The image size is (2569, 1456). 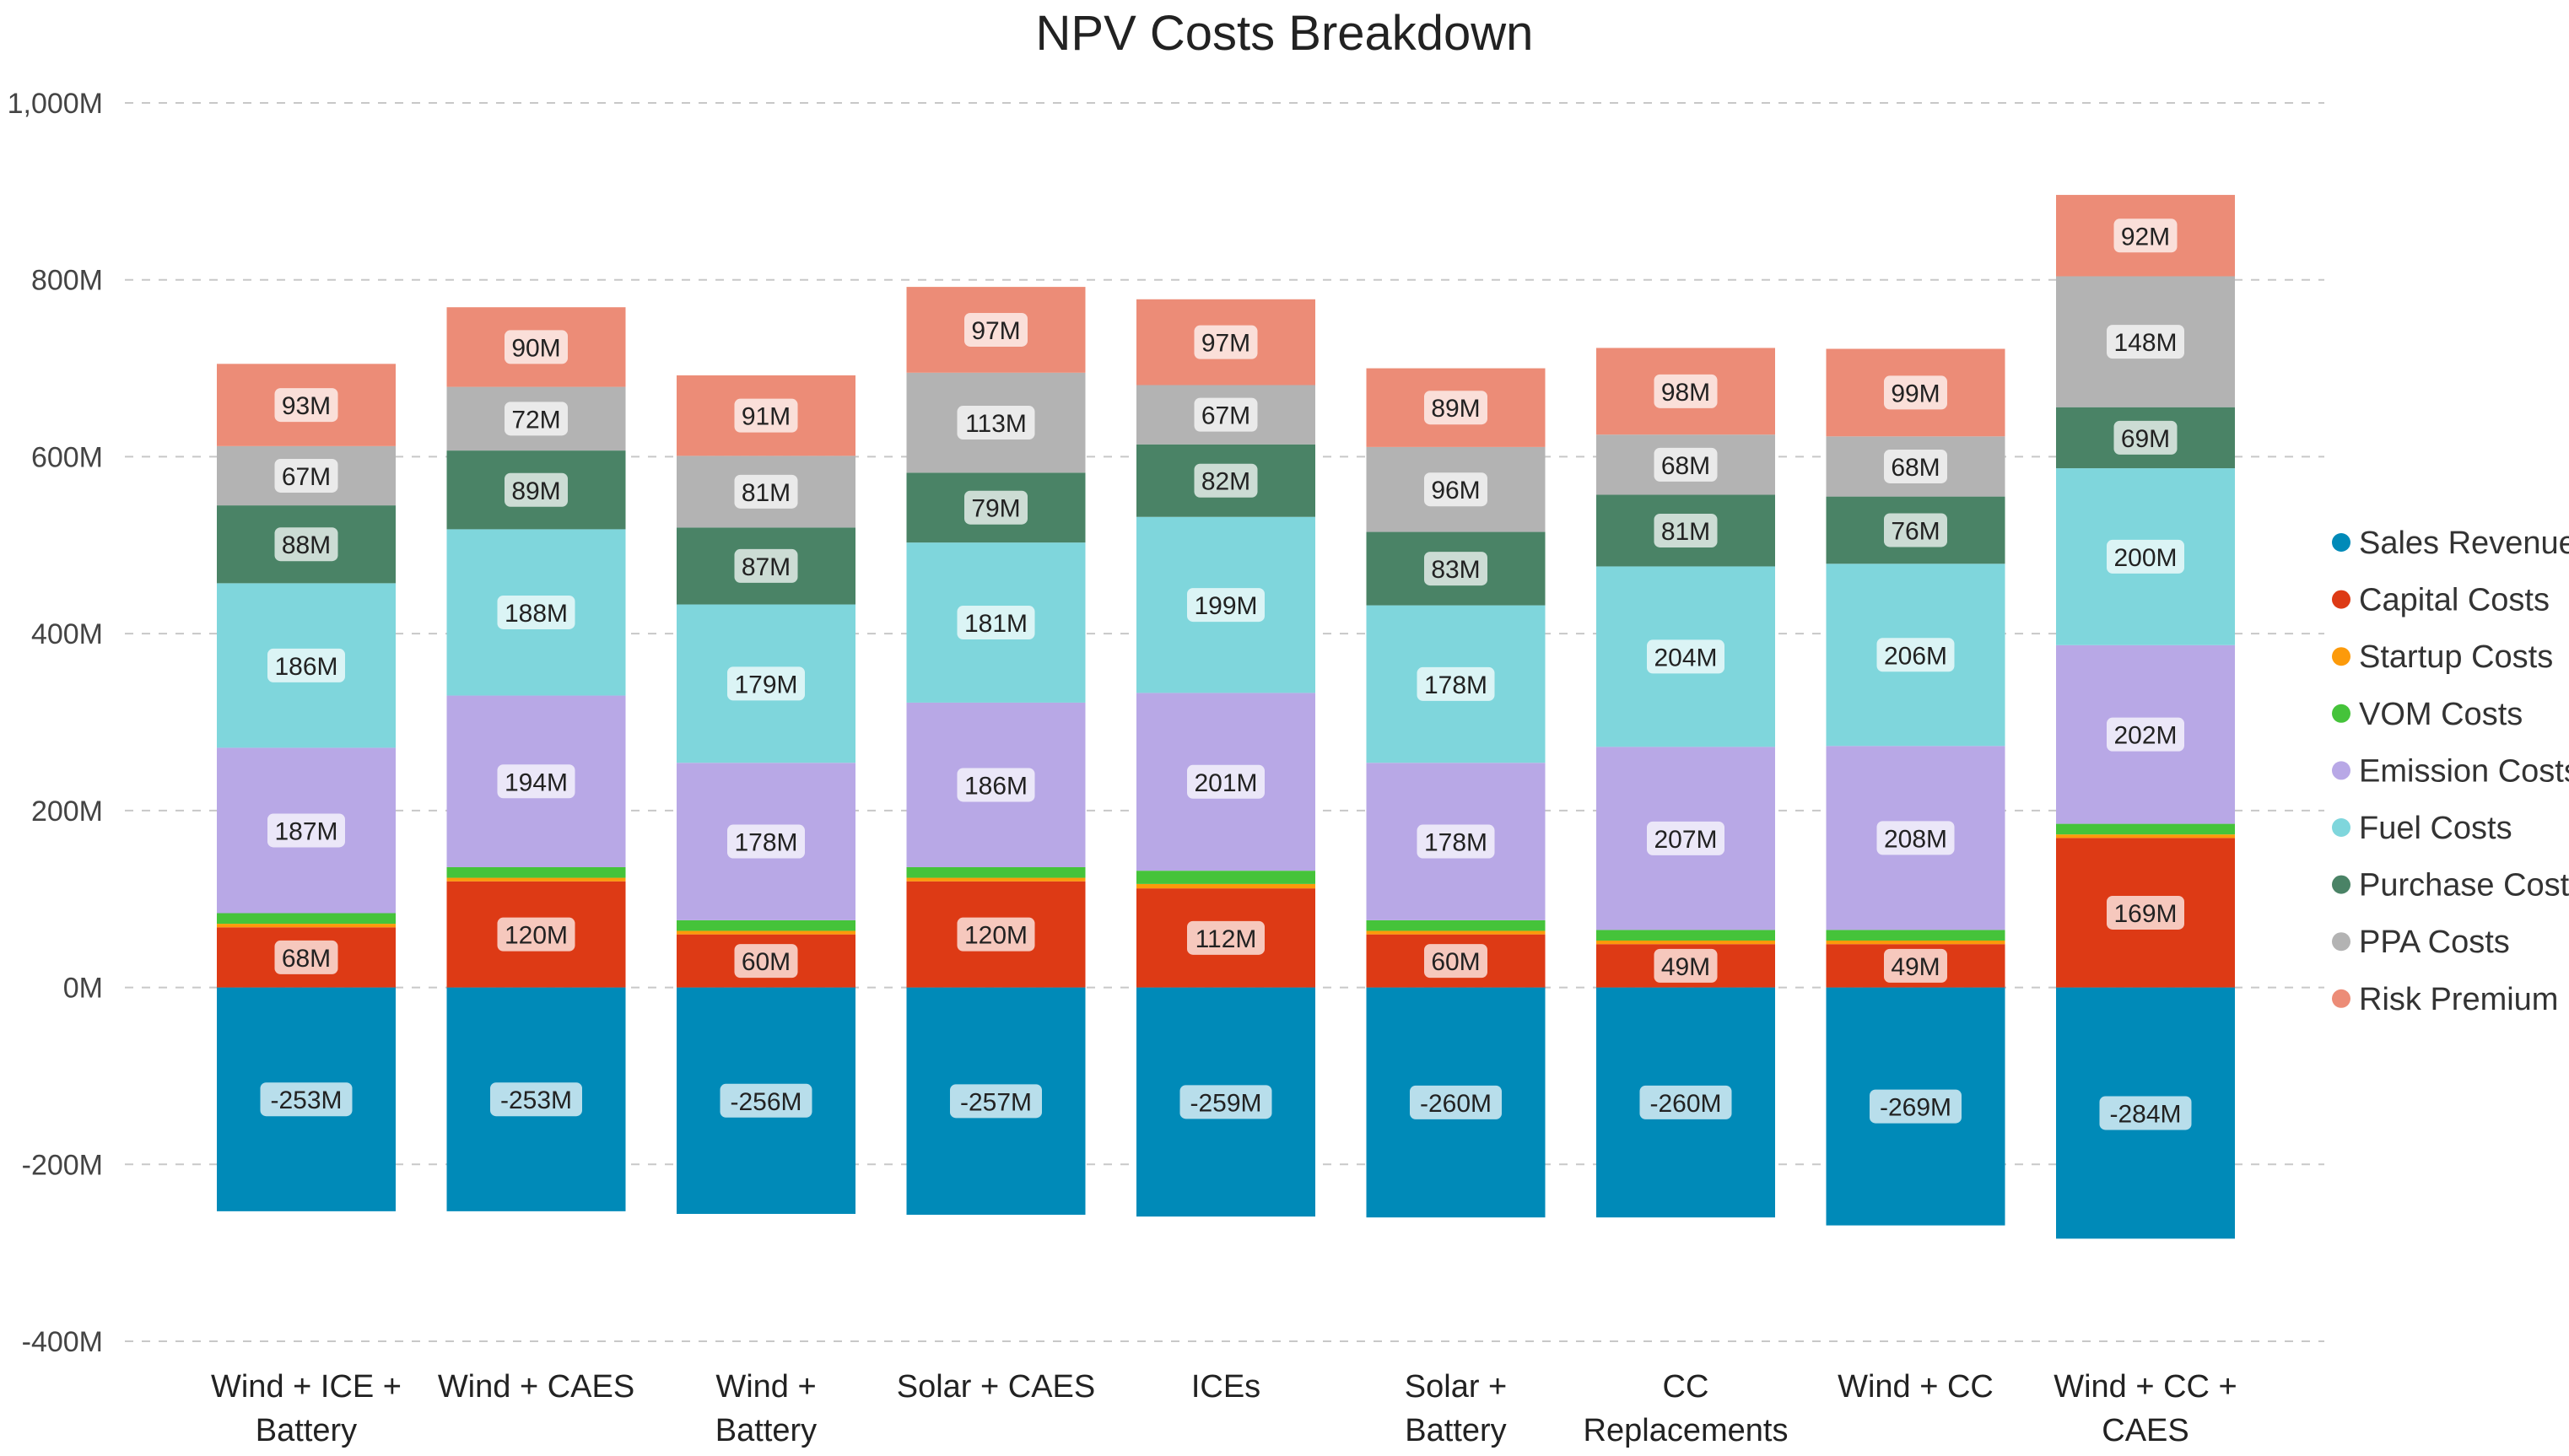 I want to click on x-tick-label: Wind +, so click(x=765, y=1387).